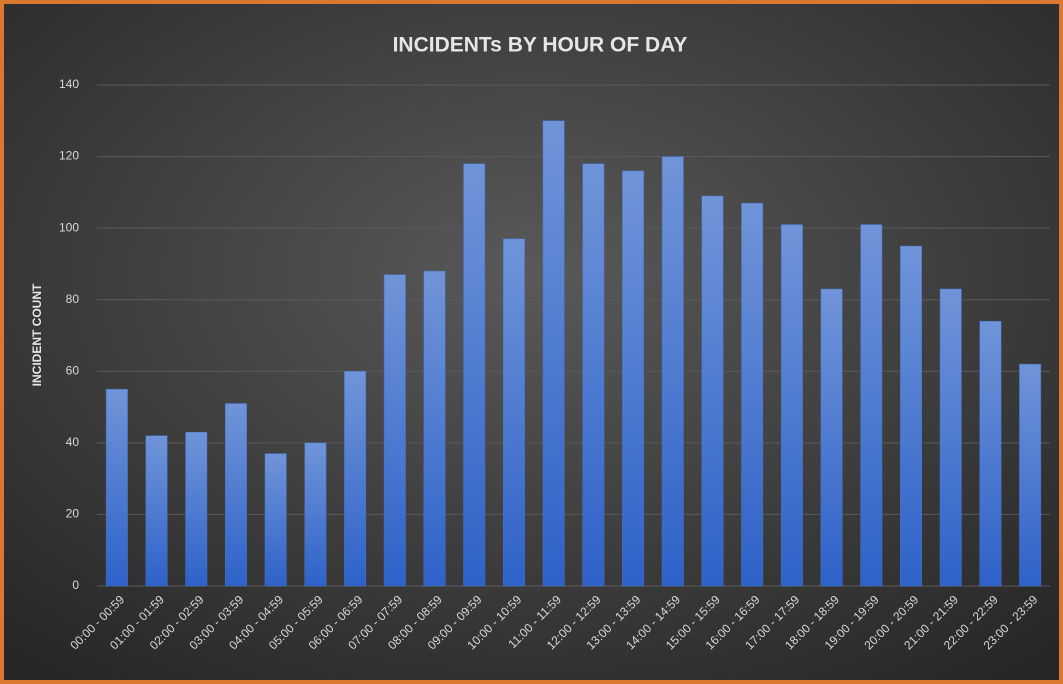 Image resolution: width=1063 pixels, height=684 pixels. I want to click on y-tick-label: 80, so click(73, 299).